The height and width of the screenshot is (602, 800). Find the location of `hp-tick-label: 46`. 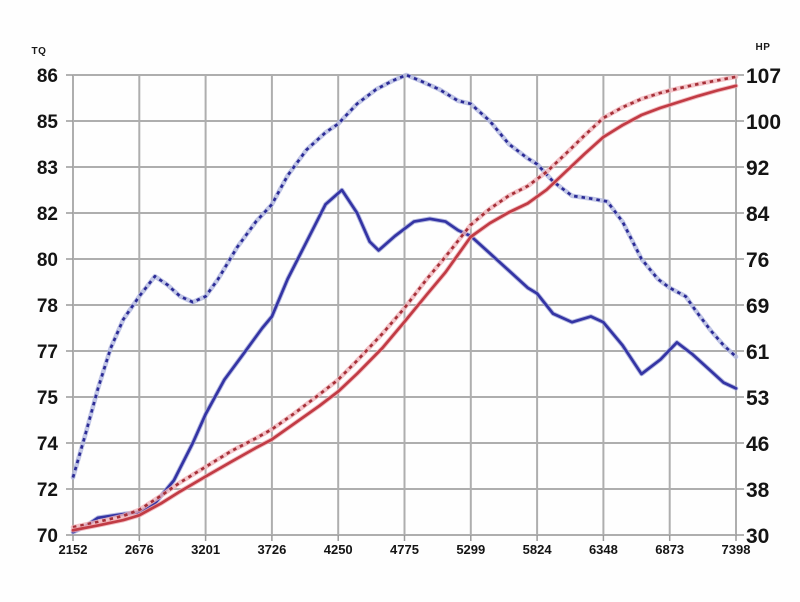

hp-tick-label: 46 is located at coordinates (757, 444).